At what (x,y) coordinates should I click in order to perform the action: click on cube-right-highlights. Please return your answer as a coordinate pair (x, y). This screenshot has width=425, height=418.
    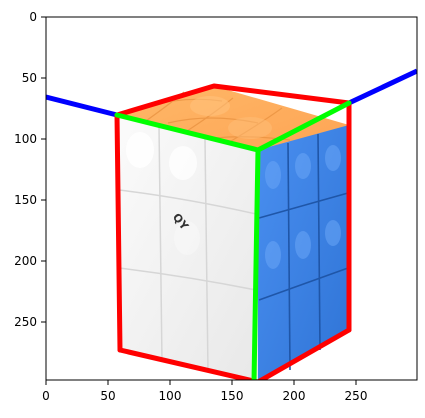
    Looking at the image, I should click on (303, 207).